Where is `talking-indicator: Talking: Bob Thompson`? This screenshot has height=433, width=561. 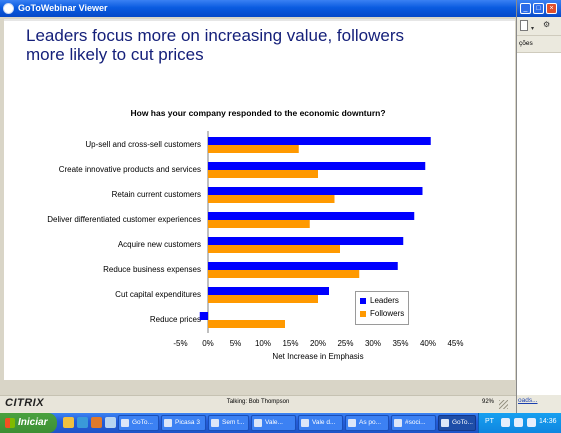 talking-indicator: Talking: Bob Thompson is located at coordinates (258, 402).